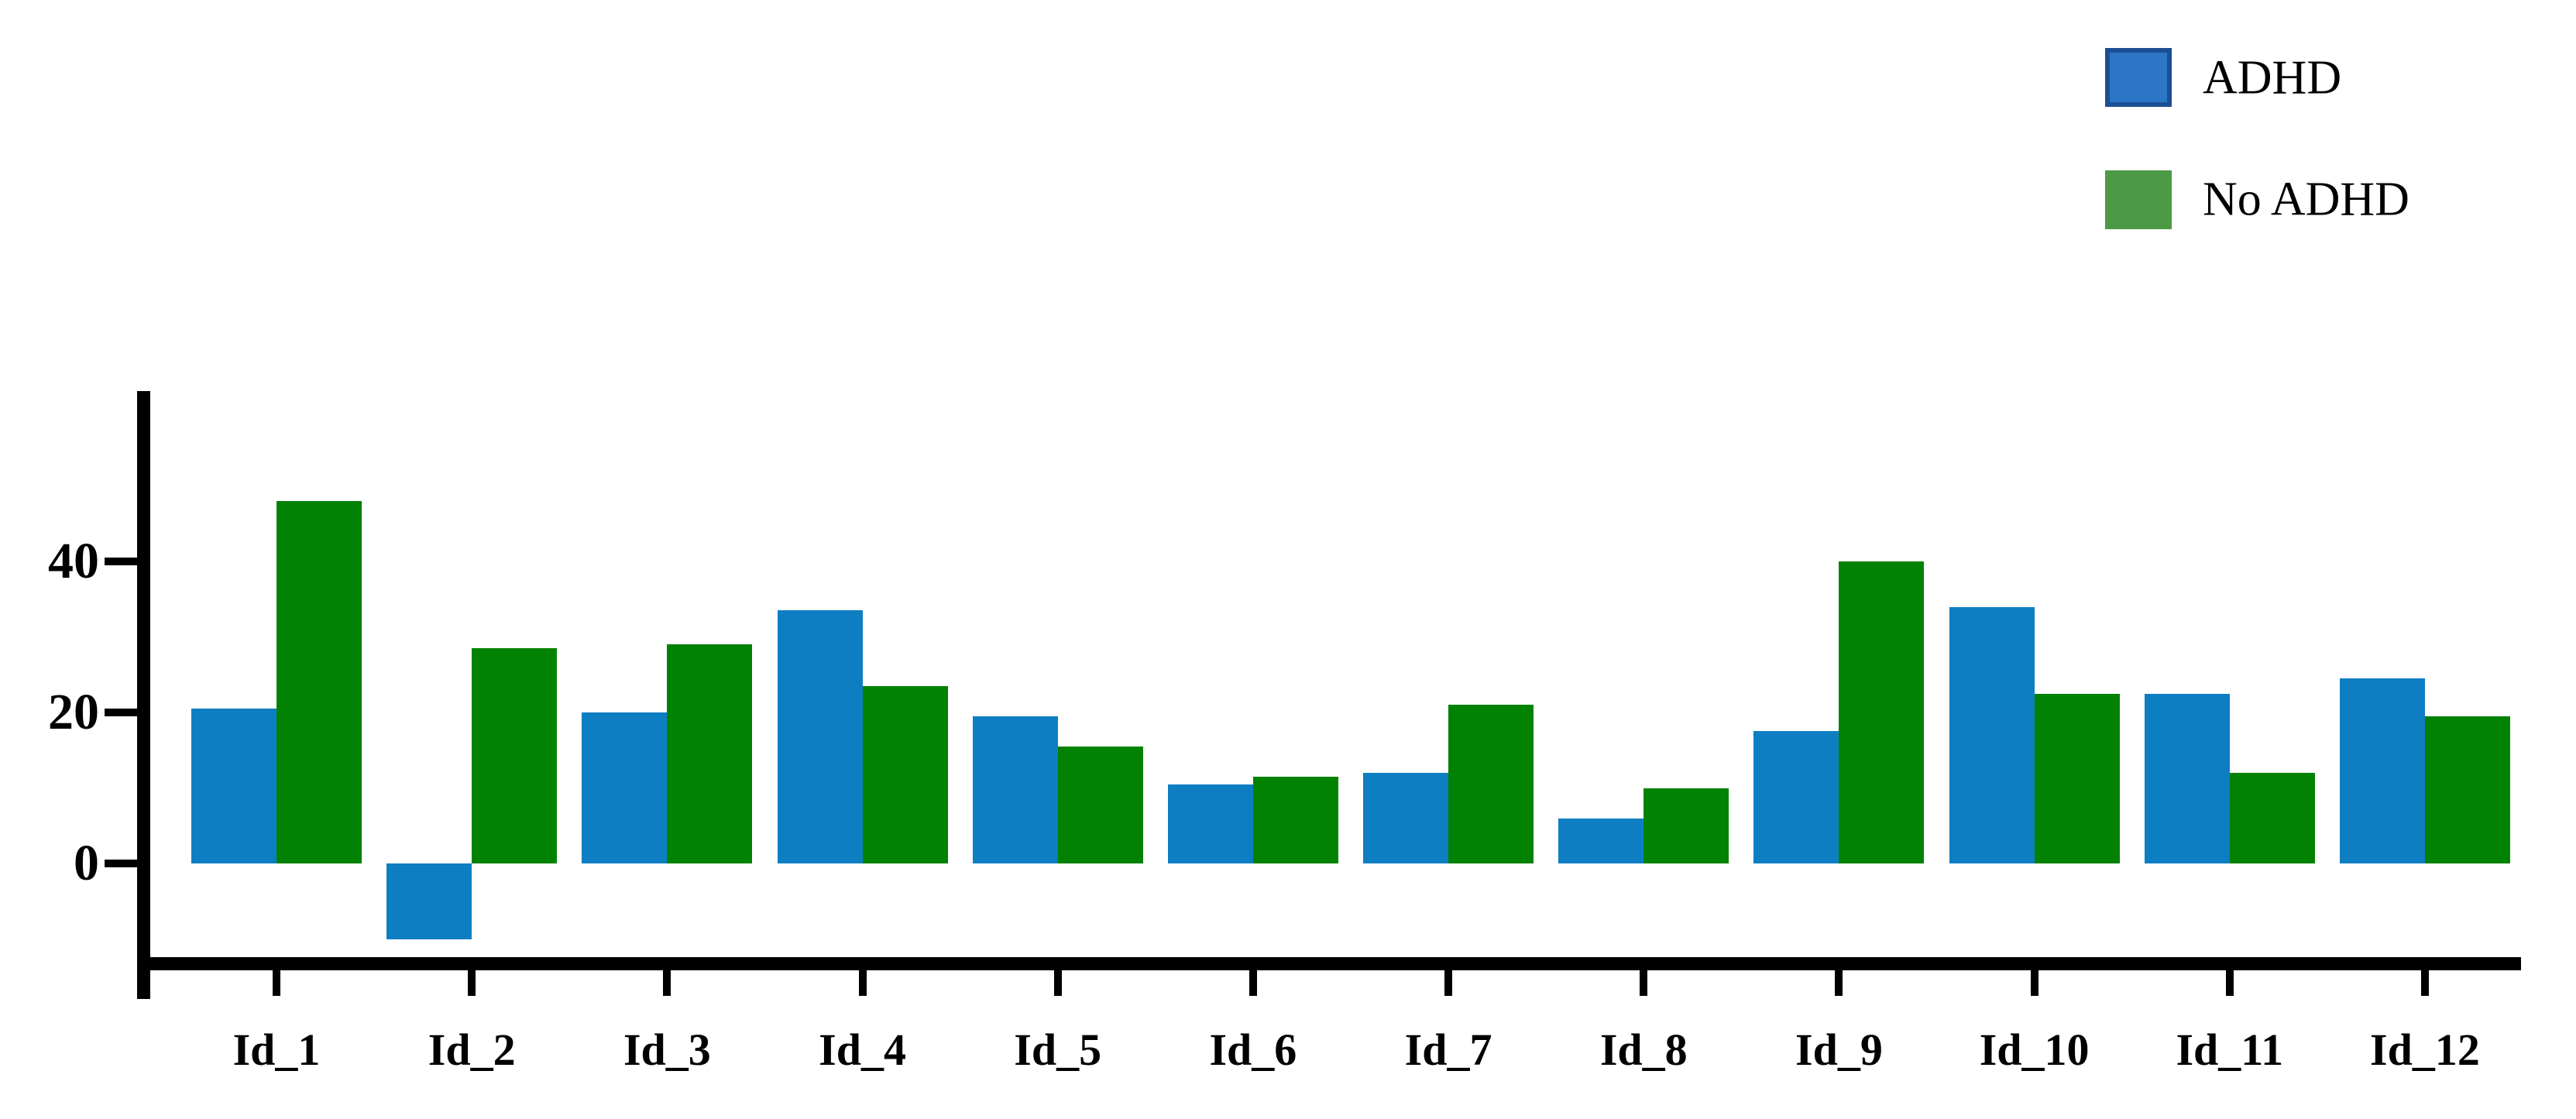  I want to click on x-tick-label-id_7: Id_7, so click(1448, 1050).